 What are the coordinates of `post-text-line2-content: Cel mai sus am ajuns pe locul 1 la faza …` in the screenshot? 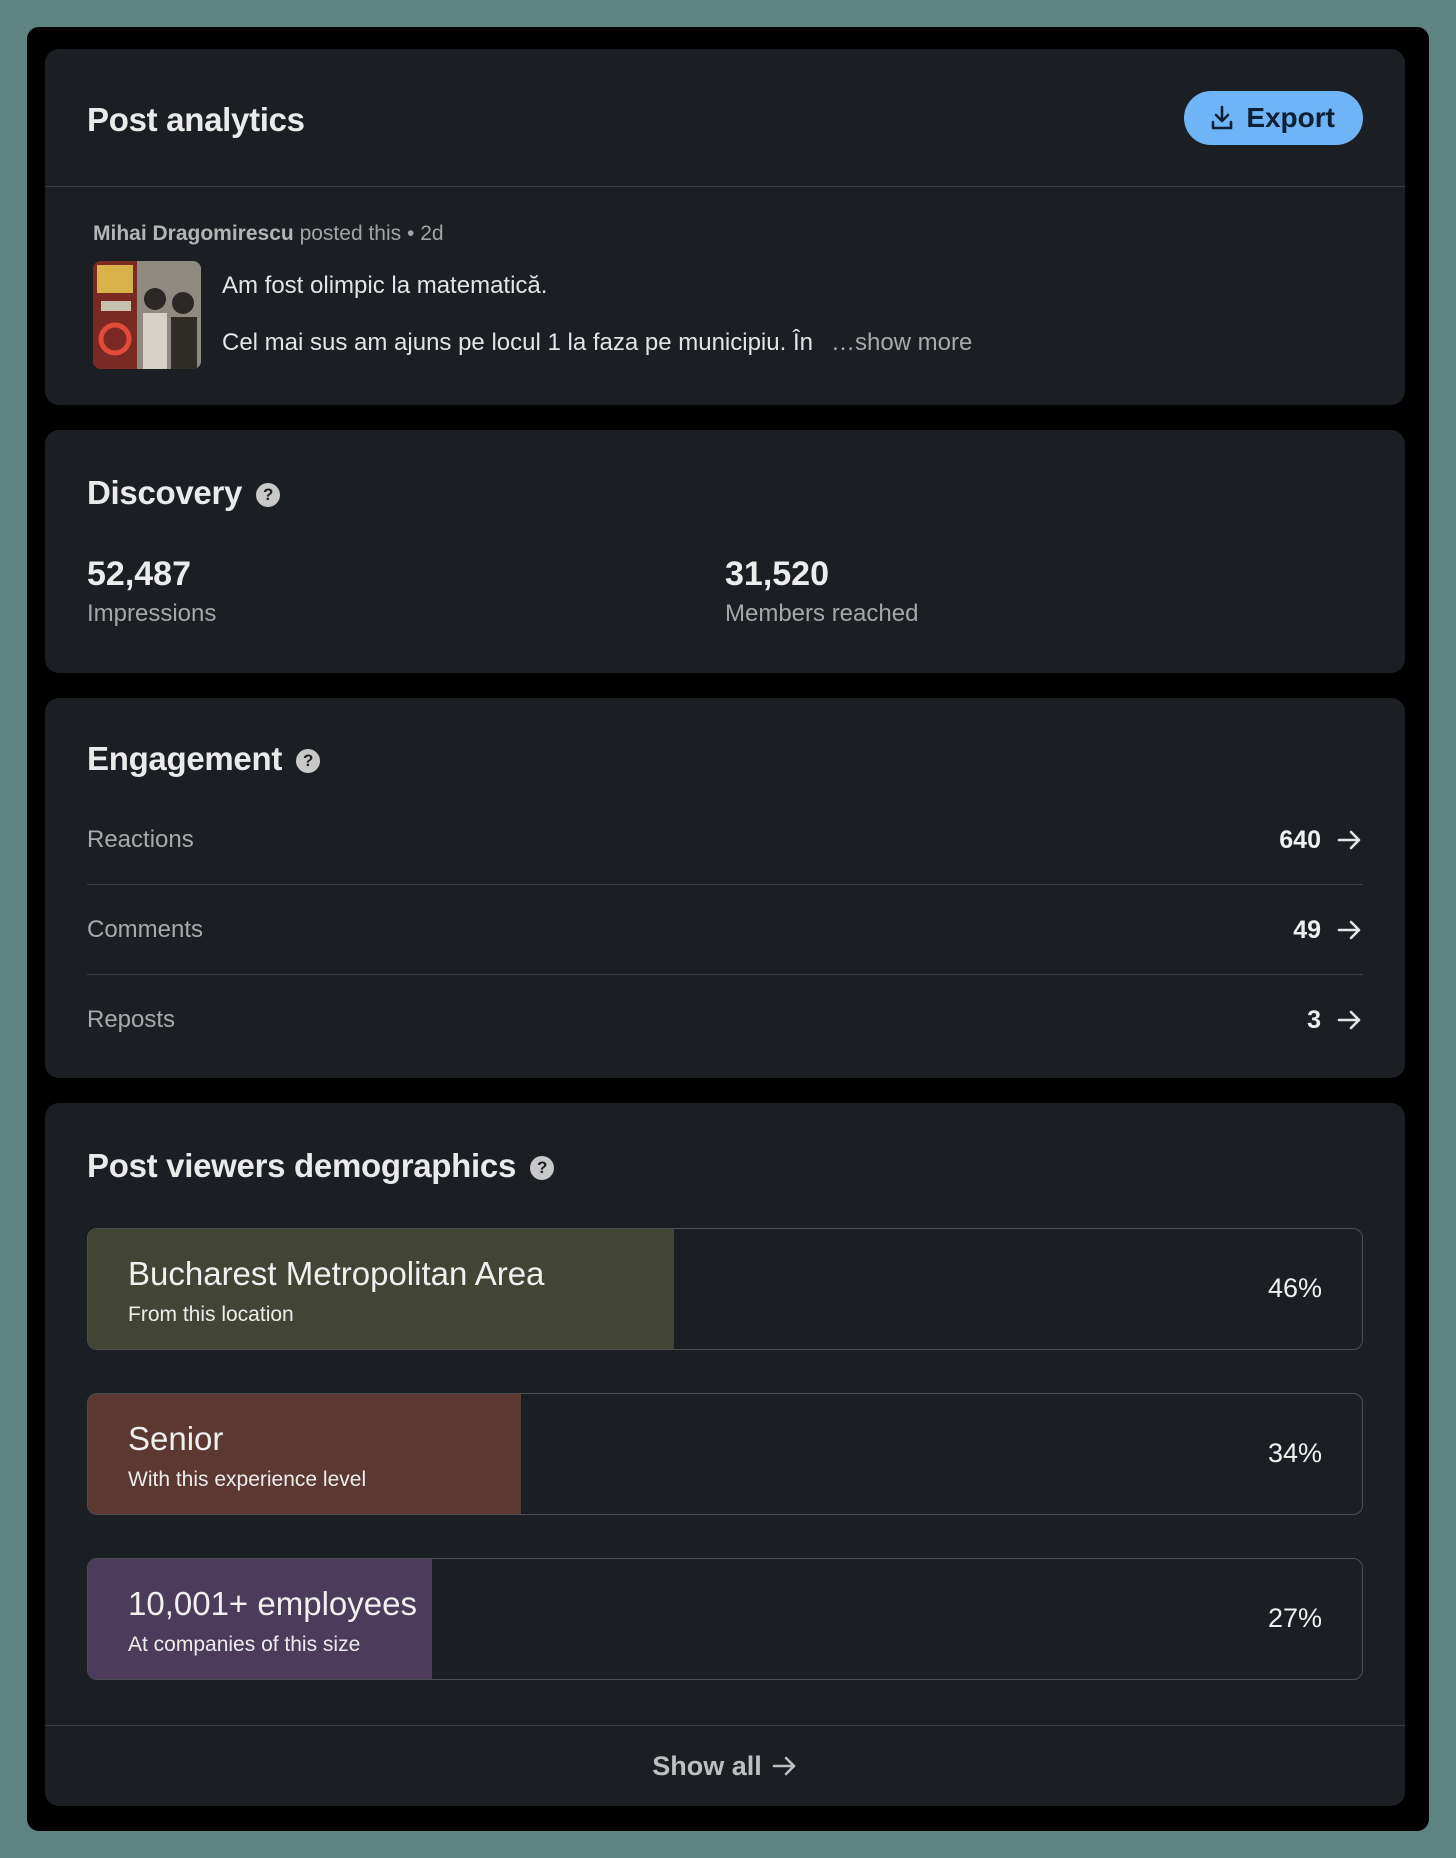 It's located at (517, 342).